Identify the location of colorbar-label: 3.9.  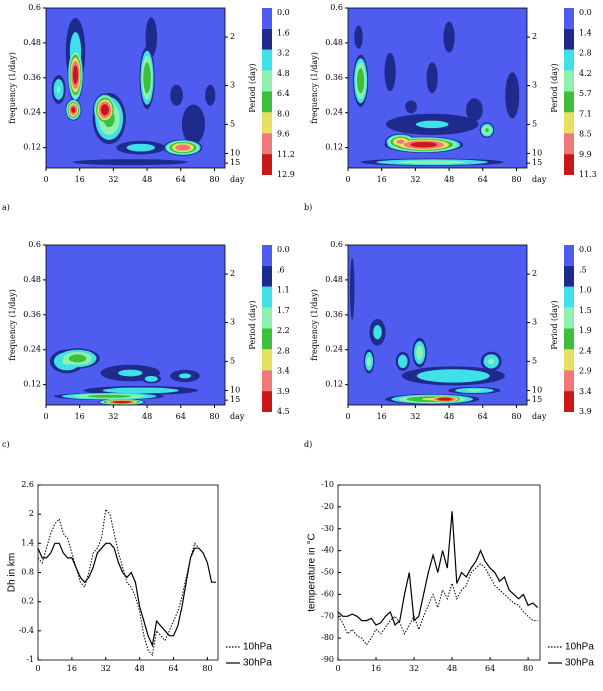
(585, 411).